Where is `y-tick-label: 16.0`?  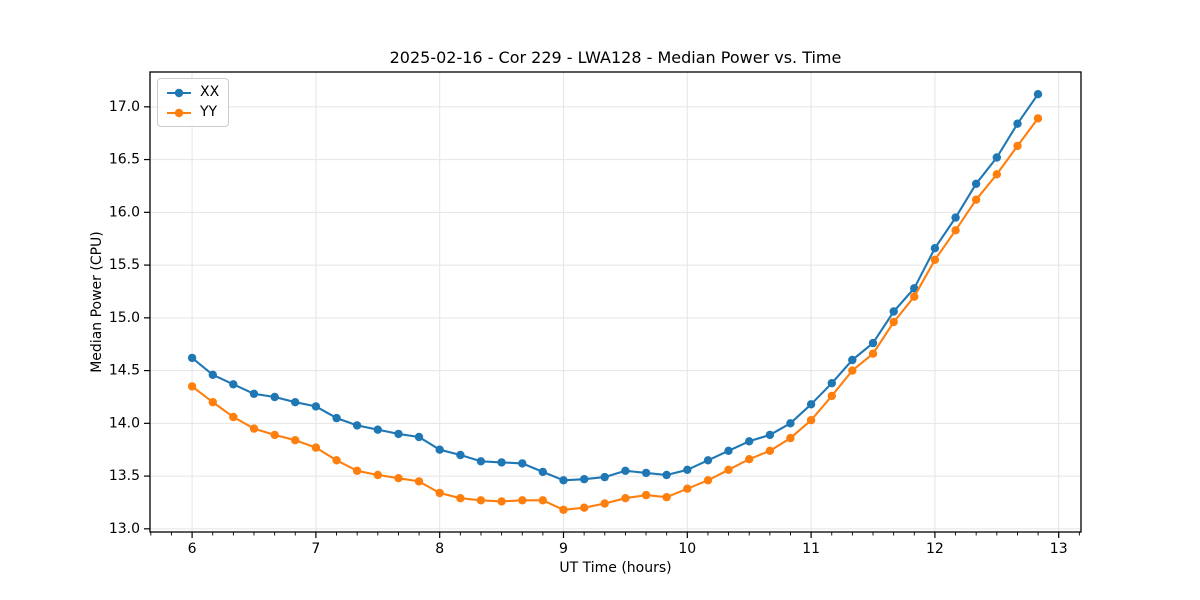
y-tick-label: 16.0 is located at coordinates (124, 212).